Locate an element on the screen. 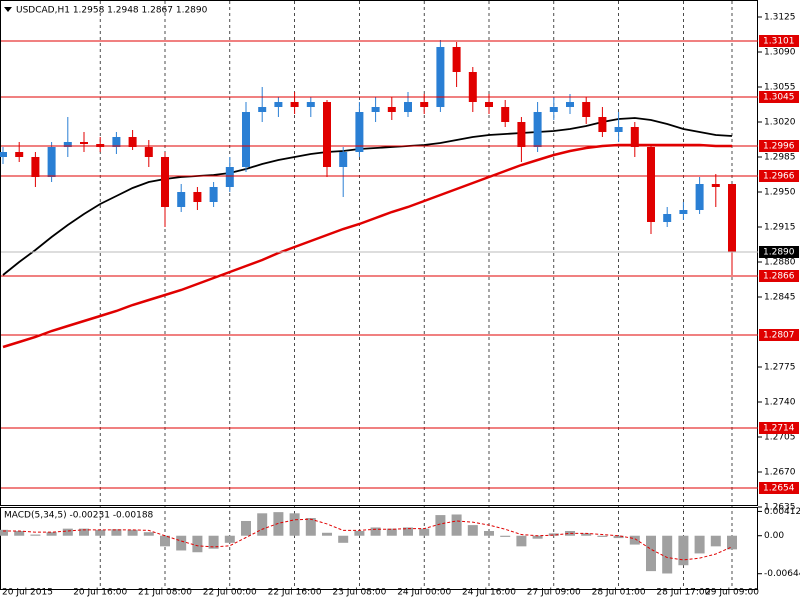 The image size is (800, 600). x-tick-label: 23 Jul 08:00 is located at coordinates (359, 593).